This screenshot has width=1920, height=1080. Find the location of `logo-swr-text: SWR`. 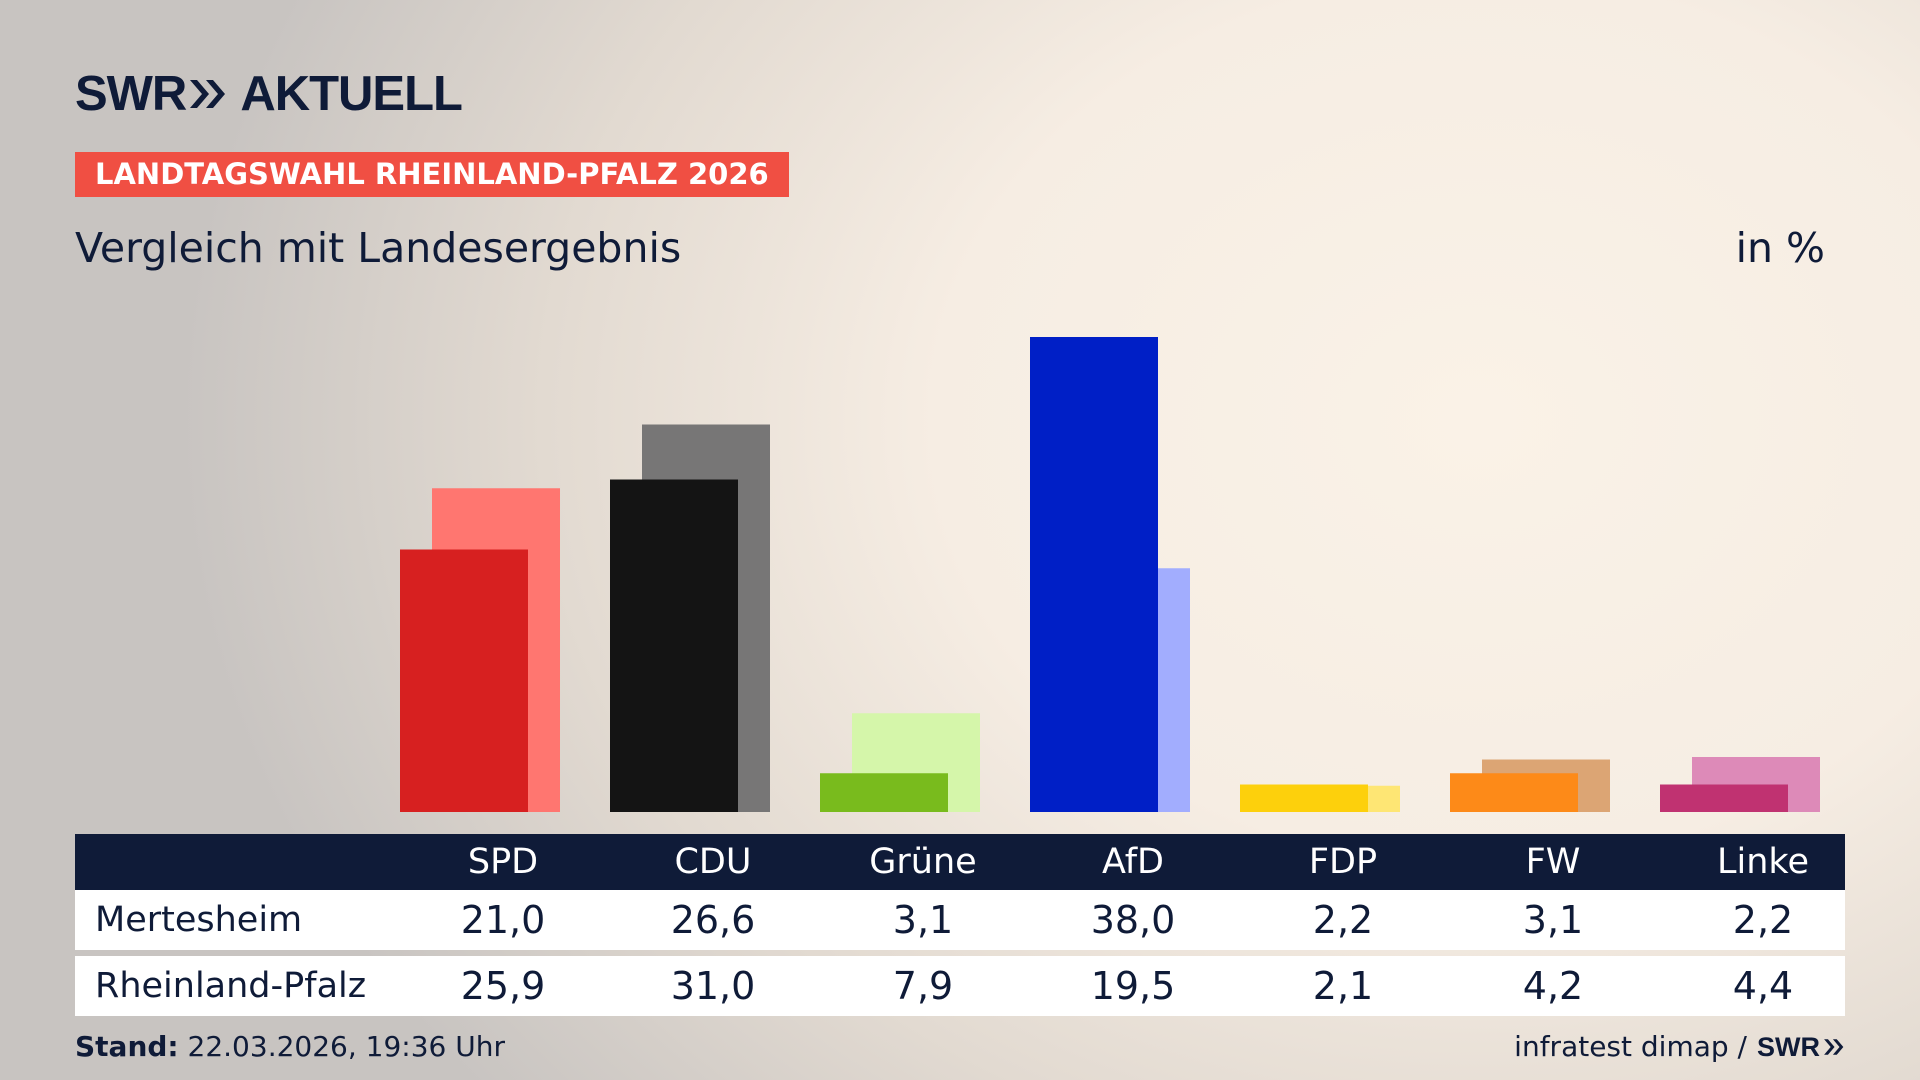

logo-swr-text: SWR is located at coordinates (131, 94).